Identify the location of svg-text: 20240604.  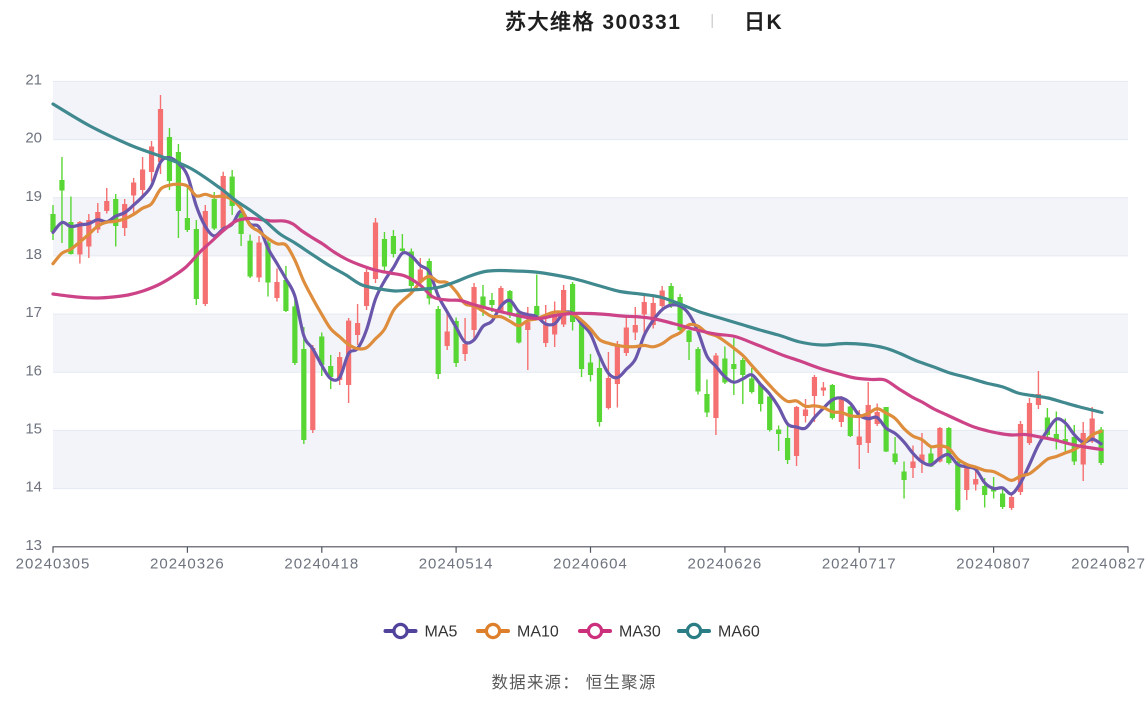
(590, 564).